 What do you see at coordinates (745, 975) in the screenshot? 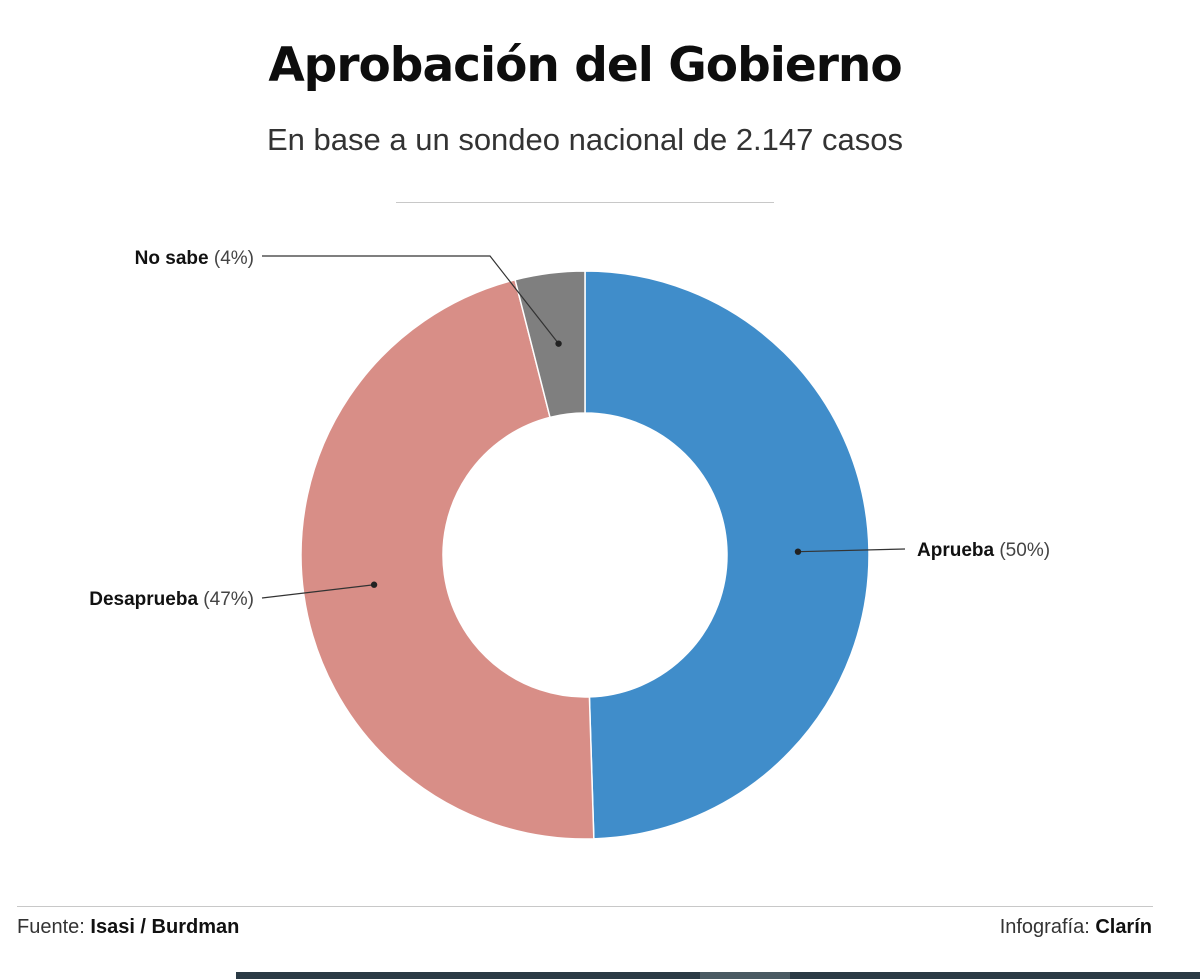
I see `bottom-bar-segment` at bounding box center [745, 975].